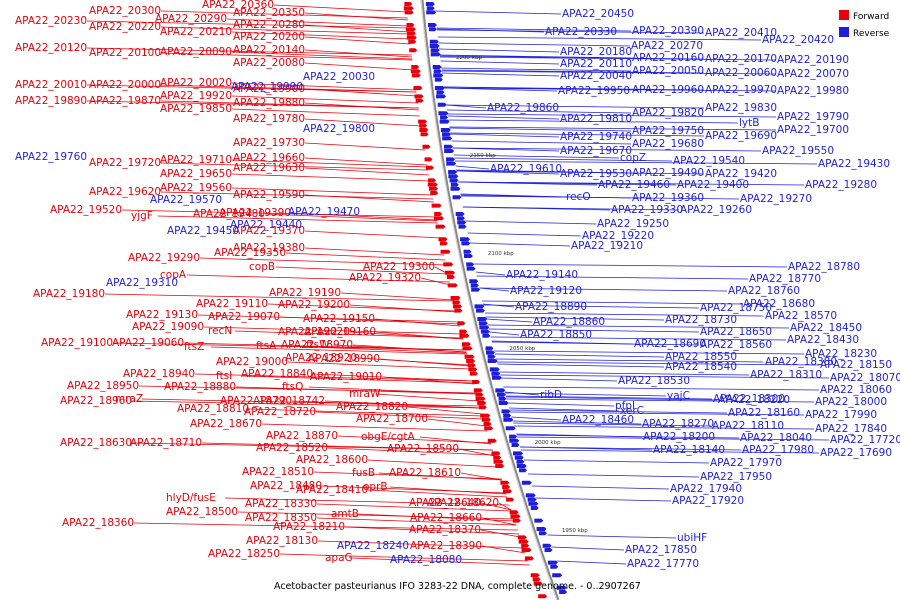 The image size is (900, 600). Describe the element at coordinates (469, 58) in the screenshot. I see `scale-tick-label: 2200 kbp` at that location.